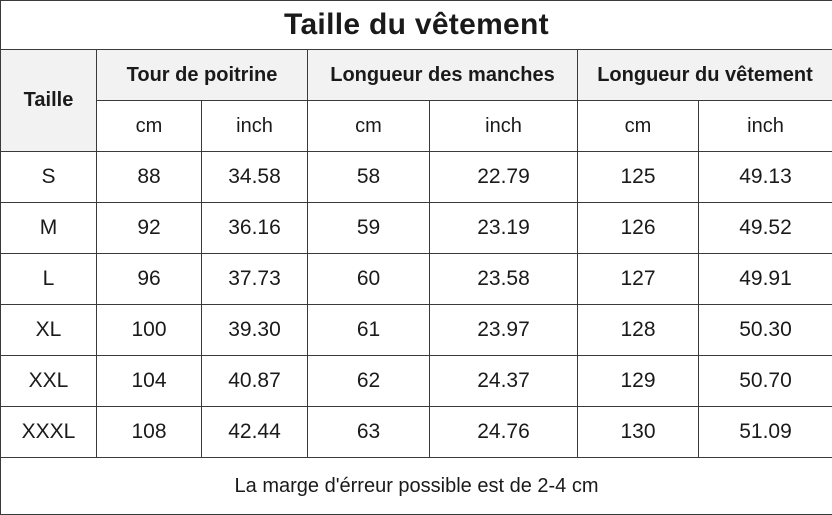 The height and width of the screenshot is (515, 832). Describe the element at coordinates (255, 381) in the screenshot. I see `table-cell: 40.87` at that location.